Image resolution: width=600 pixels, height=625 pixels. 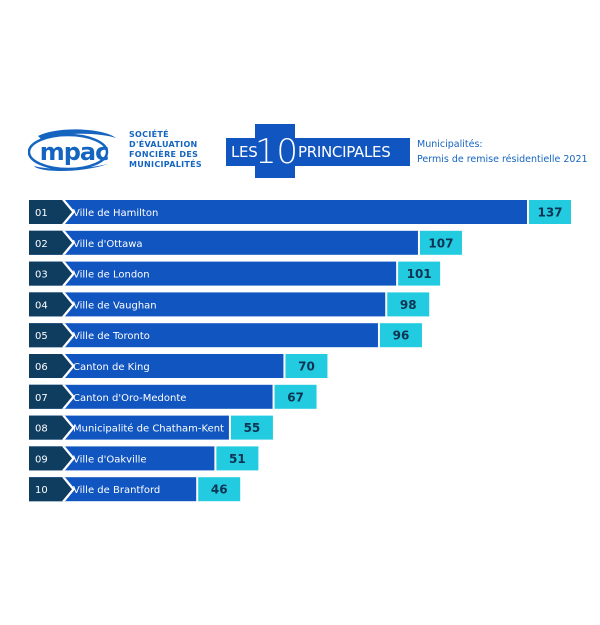 I want to click on org-line: MUNICIPALITÉS, so click(x=165, y=164).